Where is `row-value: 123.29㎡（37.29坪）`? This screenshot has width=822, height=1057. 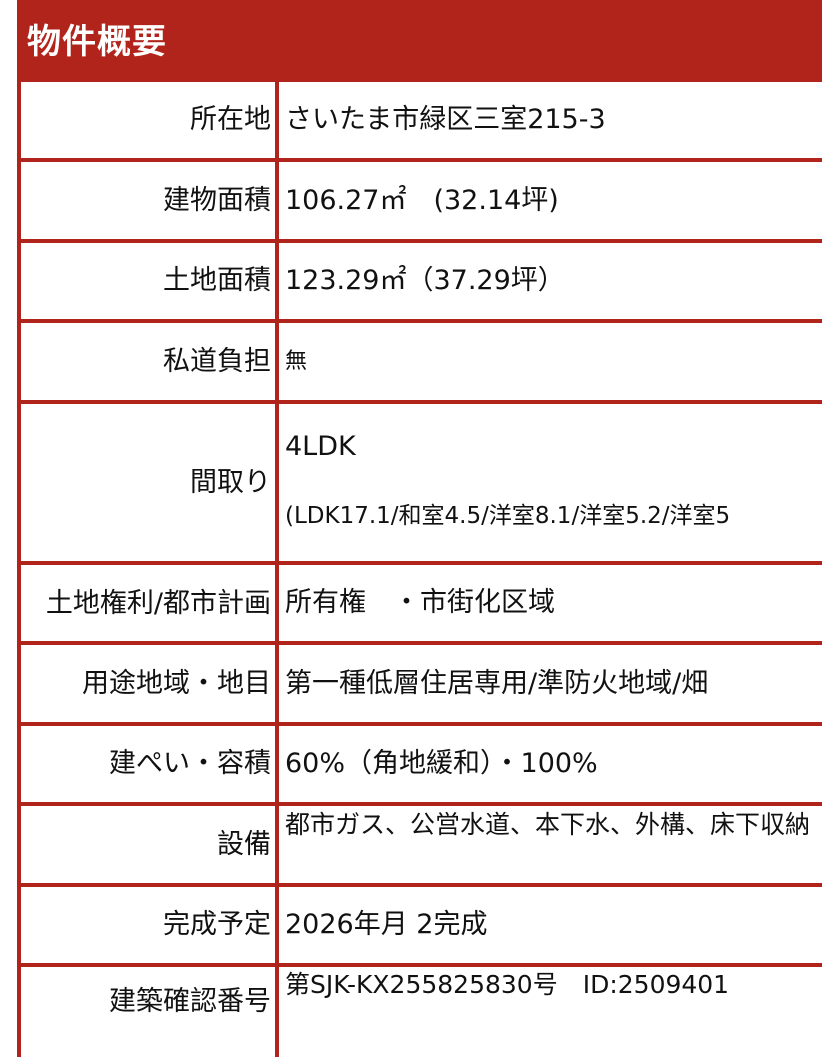
row-value: 123.29㎡（37.29坪） is located at coordinates (425, 280).